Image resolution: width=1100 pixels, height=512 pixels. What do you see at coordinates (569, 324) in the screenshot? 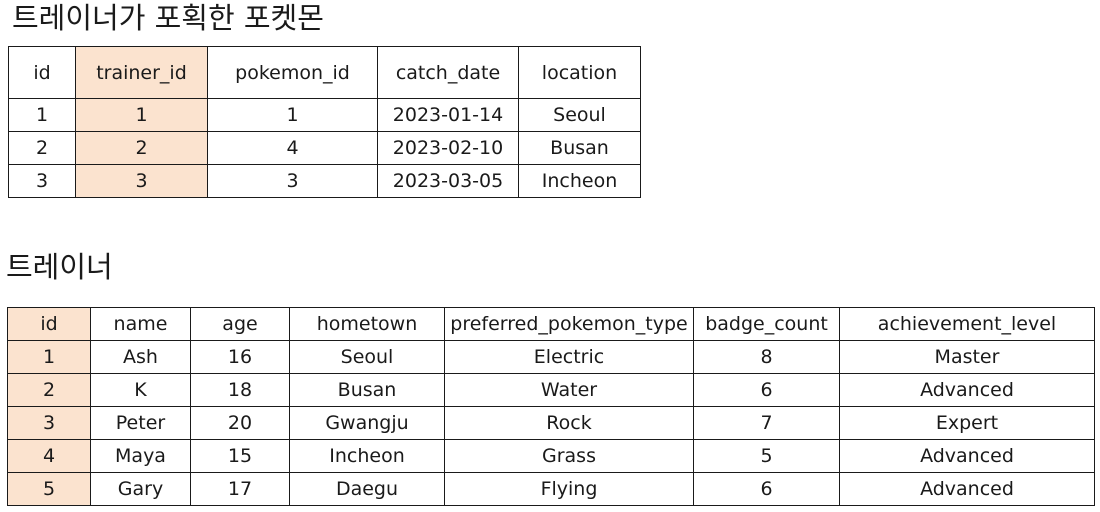
I see `column-header-preferred-pokemon-type: preferred_pokemon_type` at bounding box center [569, 324].